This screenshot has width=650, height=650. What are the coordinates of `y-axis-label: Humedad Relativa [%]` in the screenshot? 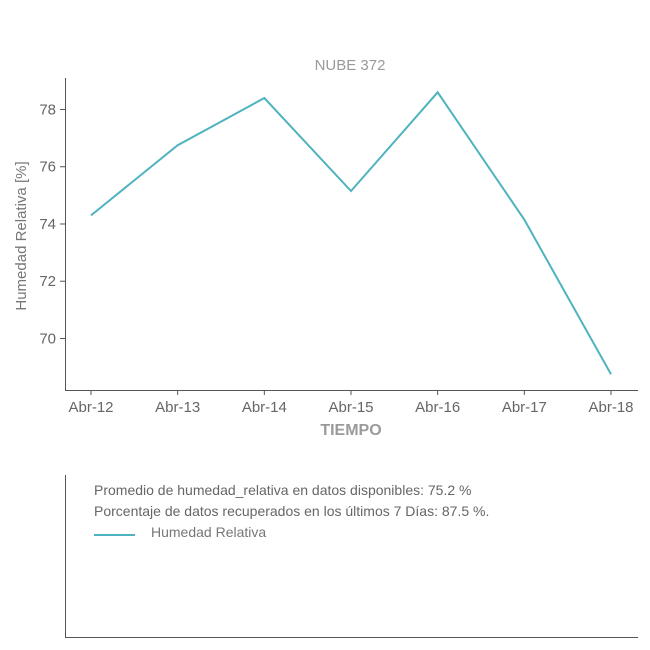 It's located at (21, 235).